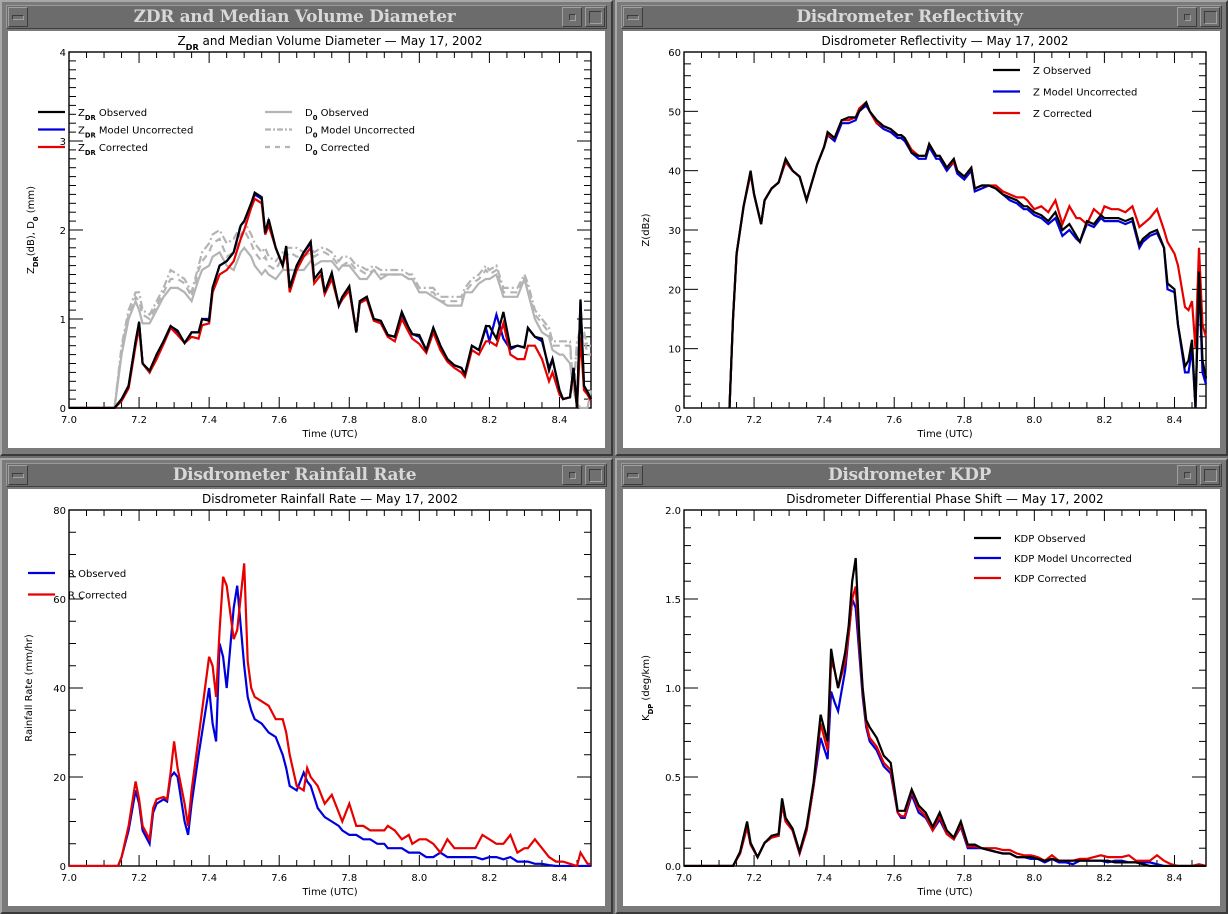 The height and width of the screenshot is (914, 1228). What do you see at coordinates (1073, 559) in the screenshot?
I see `legend-label: KDP Model Uncorrected` at bounding box center [1073, 559].